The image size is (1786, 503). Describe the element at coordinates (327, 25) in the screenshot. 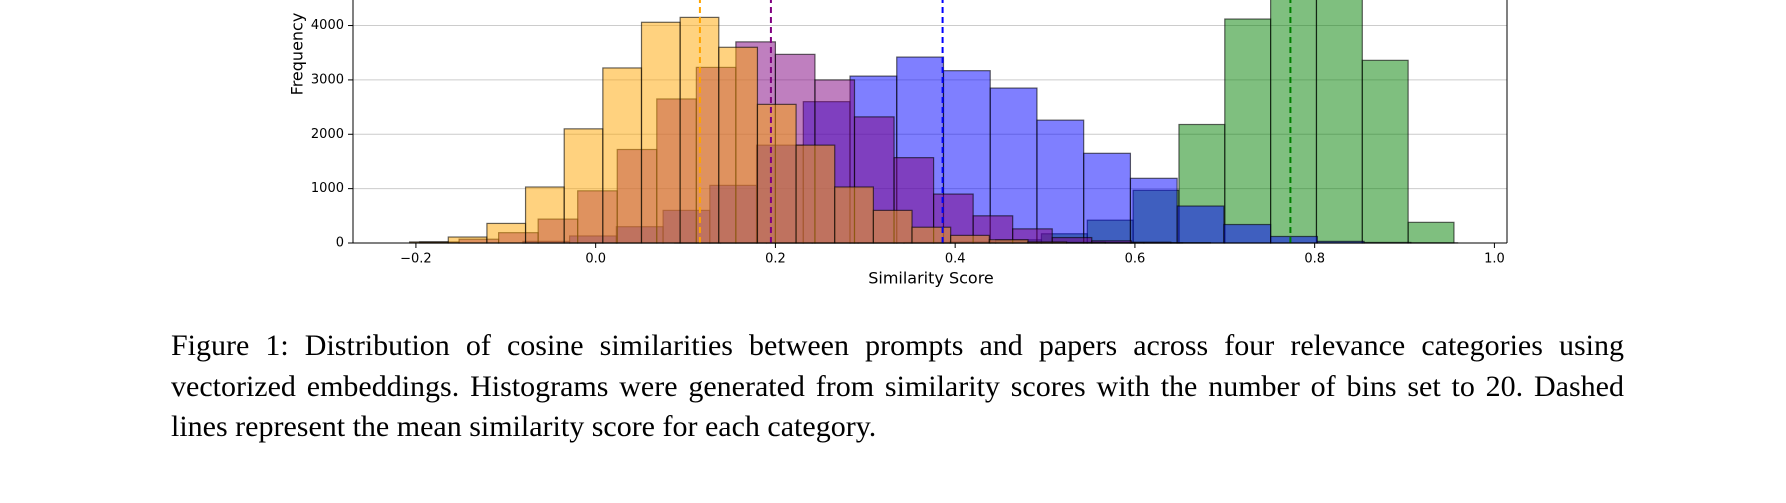

I see `y-tick-label: 4000` at that location.